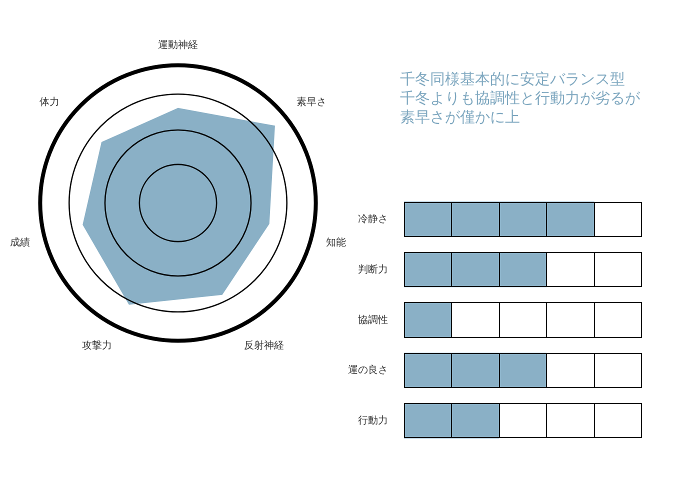  I want to click on y-tick-label: 冷静さ, so click(373, 218).